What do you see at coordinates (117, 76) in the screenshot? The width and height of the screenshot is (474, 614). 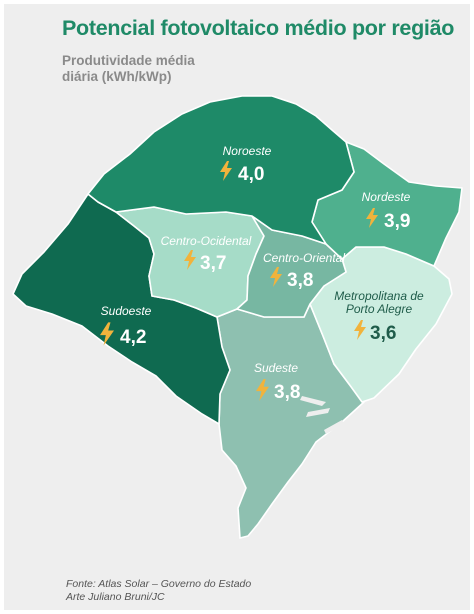 I see `subtitle-line-2: diária (kWh/kWp)` at bounding box center [117, 76].